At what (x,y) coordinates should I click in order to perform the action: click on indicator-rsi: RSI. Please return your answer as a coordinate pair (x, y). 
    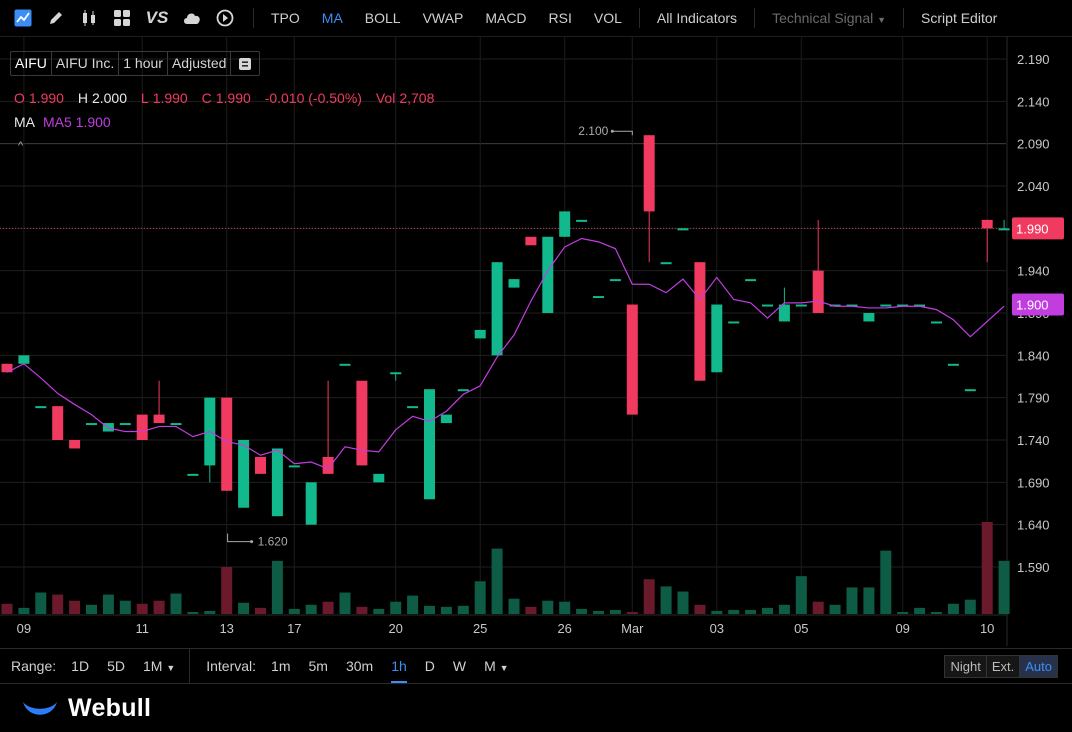
    Looking at the image, I should click on (560, 18).